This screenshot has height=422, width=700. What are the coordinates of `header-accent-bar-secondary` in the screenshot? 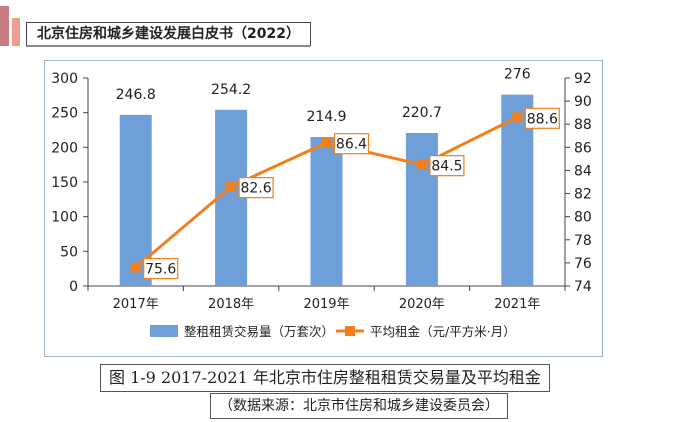 It's located at (16, 32).